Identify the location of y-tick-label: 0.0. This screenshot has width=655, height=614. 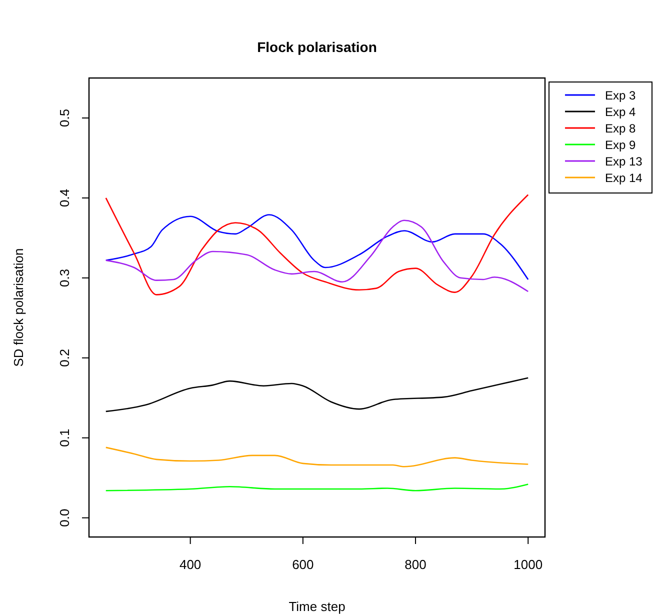
(64, 517).